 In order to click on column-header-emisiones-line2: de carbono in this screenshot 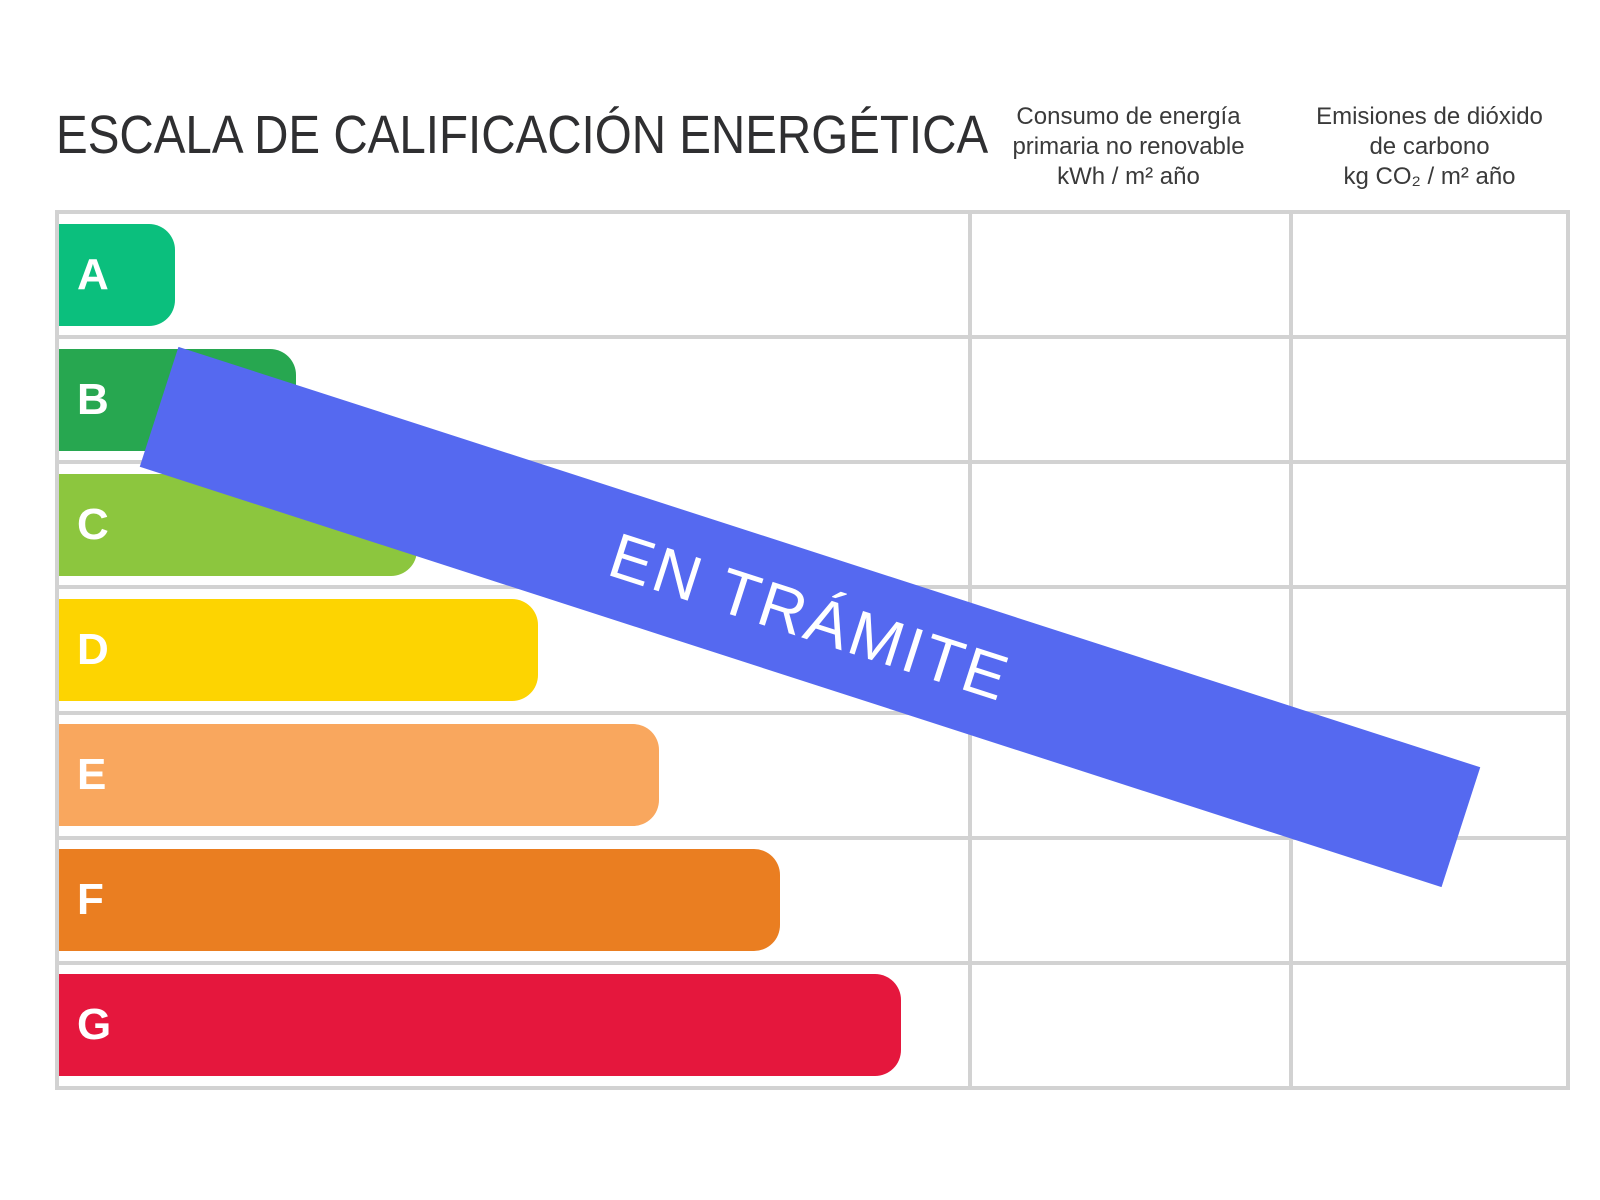, I will do `click(1429, 146)`.